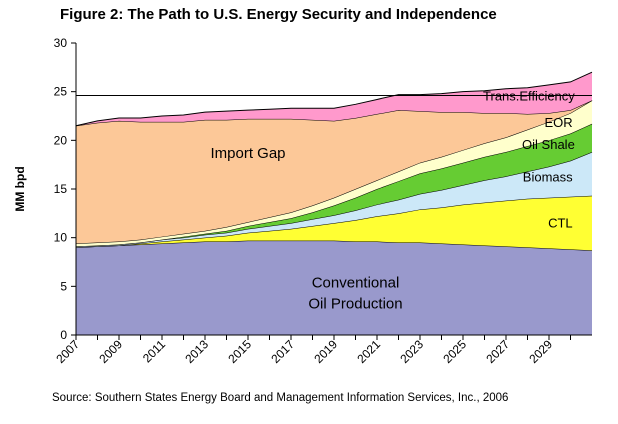 This screenshot has height=424, width=618. What do you see at coordinates (61, 189) in the screenshot?
I see `y-tick-label: 15` at bounding box center [61, 189].